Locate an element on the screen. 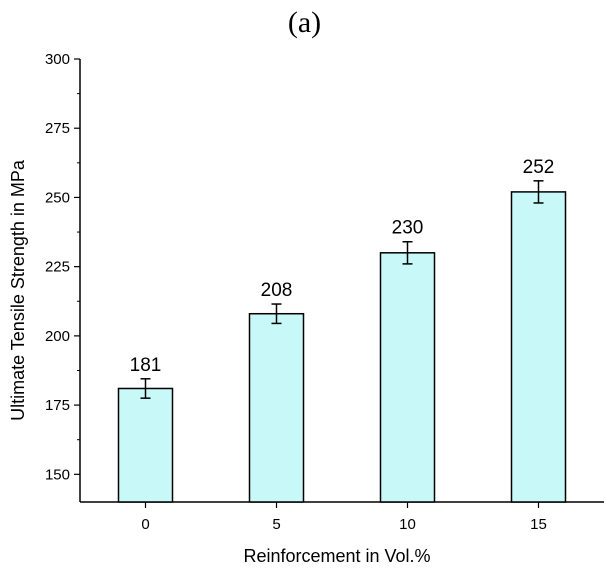 This screenshot has height=570, width=609. y-tick-label: 175 is located at coordinates (57, 405).